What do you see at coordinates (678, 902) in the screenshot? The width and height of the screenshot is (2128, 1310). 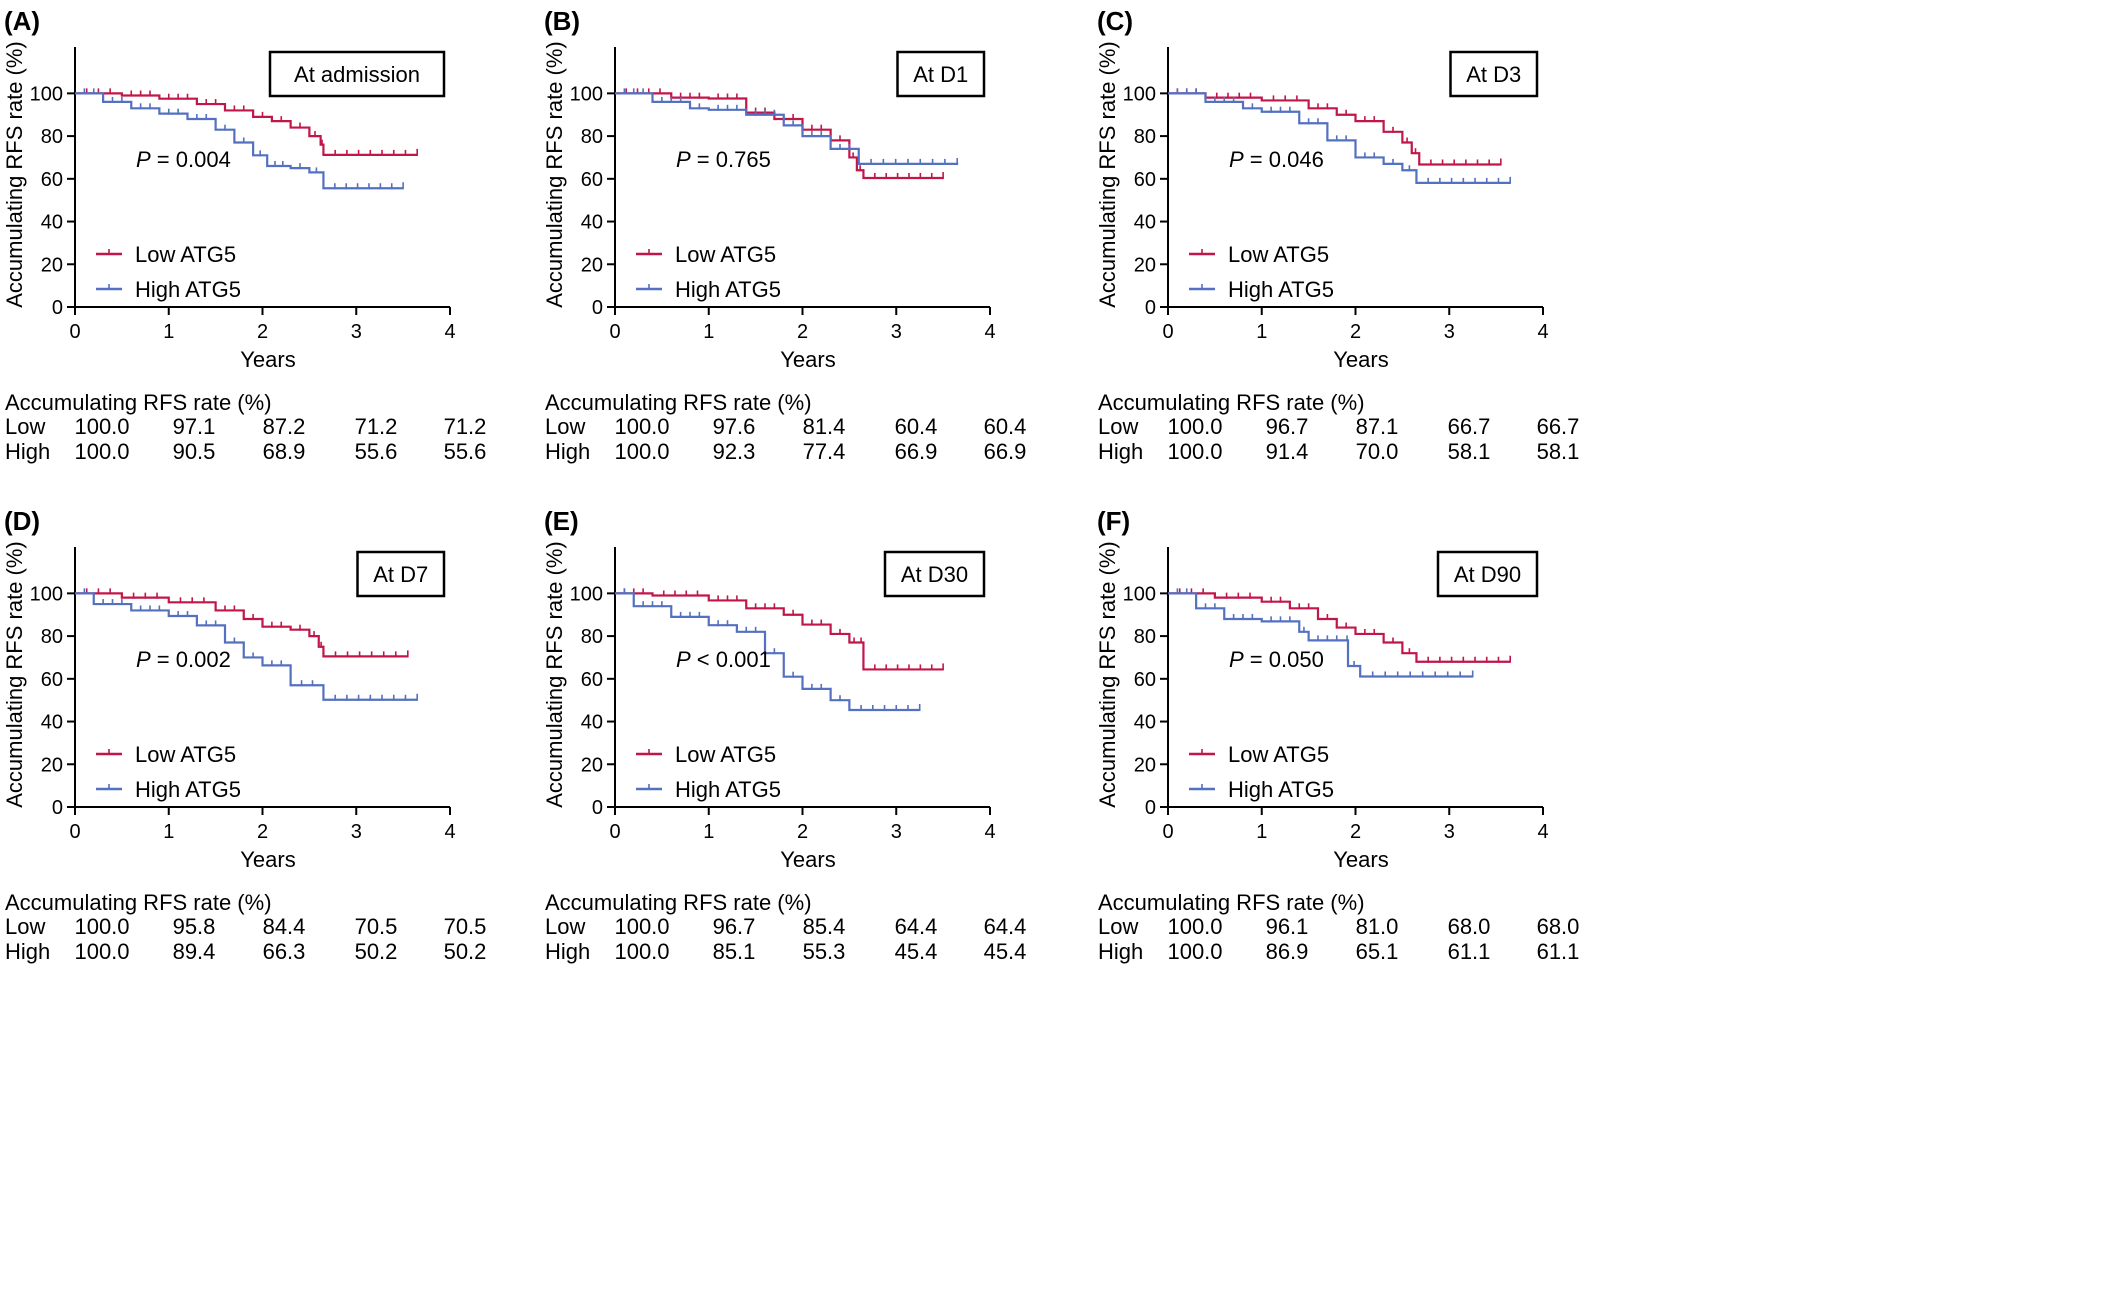 I see `rfs-table-title: Accumulating RFS rate (%)` at bounding box center [678, 902].